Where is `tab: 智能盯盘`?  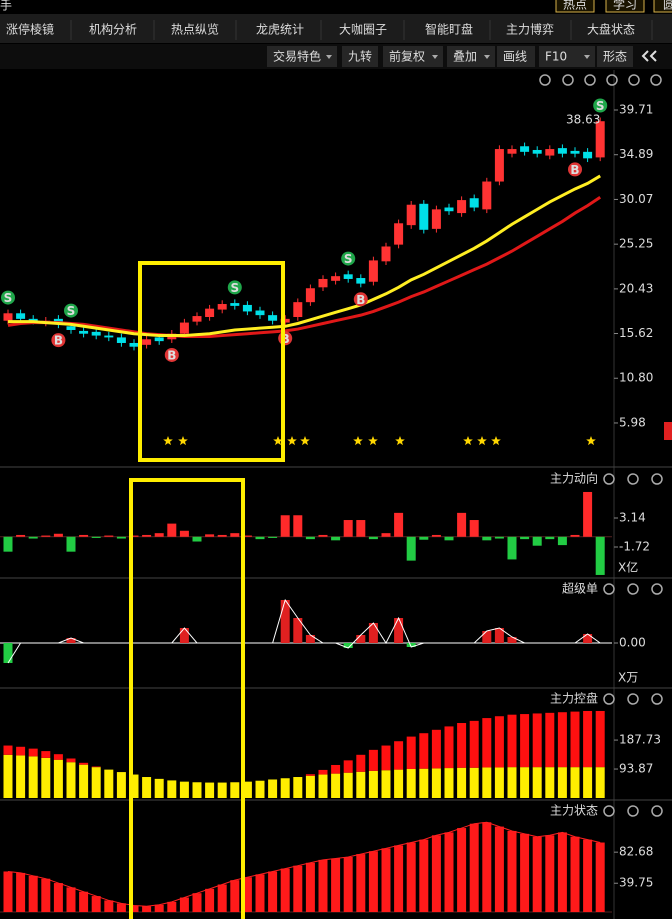 tab: 智能盯盘 is located at coordinates (449, 29).